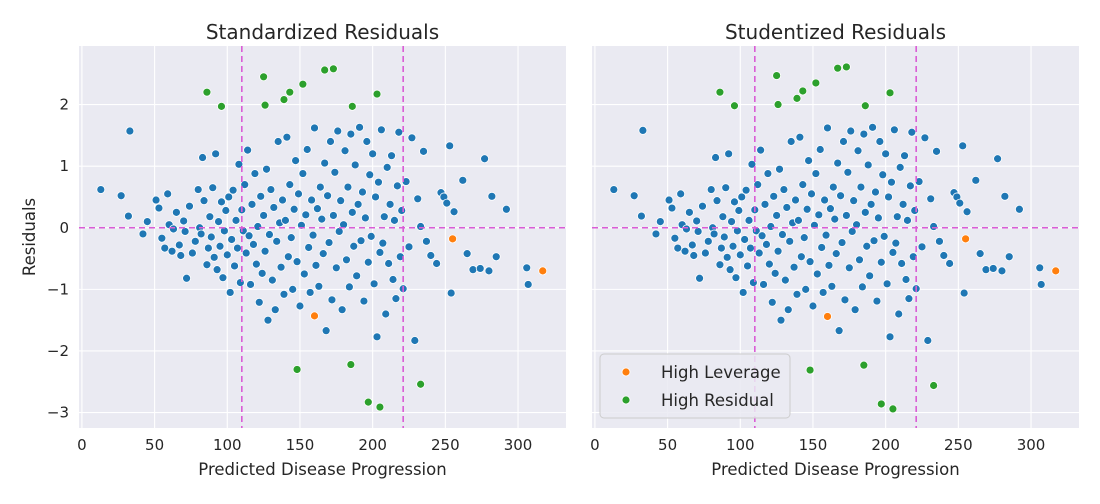 The image size is (1100, 504). Describe the element at coordinates (314, 238) in the screenshot. I see `series-high-residual` at that location.